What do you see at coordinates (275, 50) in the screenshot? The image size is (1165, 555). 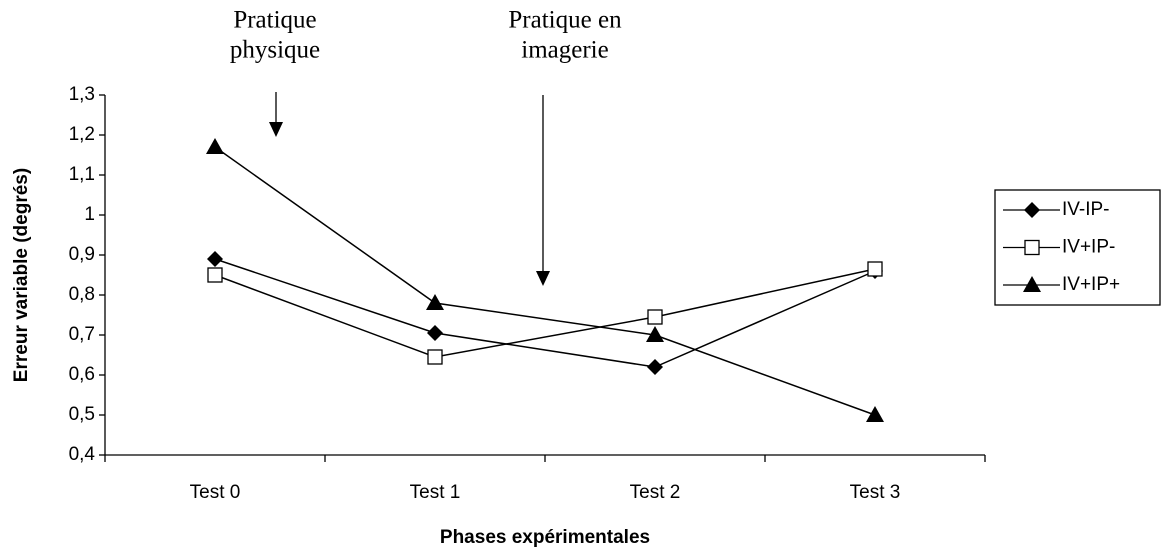 I see `annotation: physique` at bounding box center [275, 50].